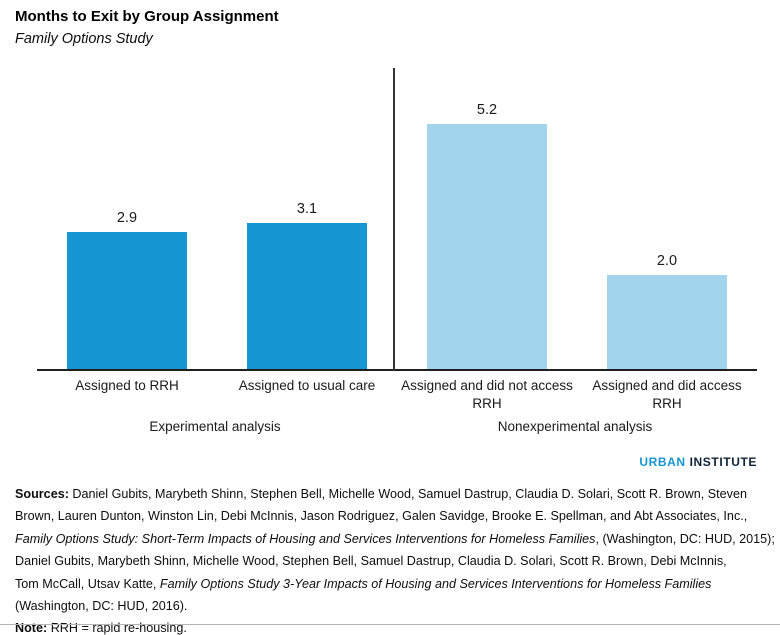 The width and height of the screenshot is (780, 635). I want to click on category-label-assigned-and-did-not-access-rrh: Assigned and did not access RRH, so click(487, 394).